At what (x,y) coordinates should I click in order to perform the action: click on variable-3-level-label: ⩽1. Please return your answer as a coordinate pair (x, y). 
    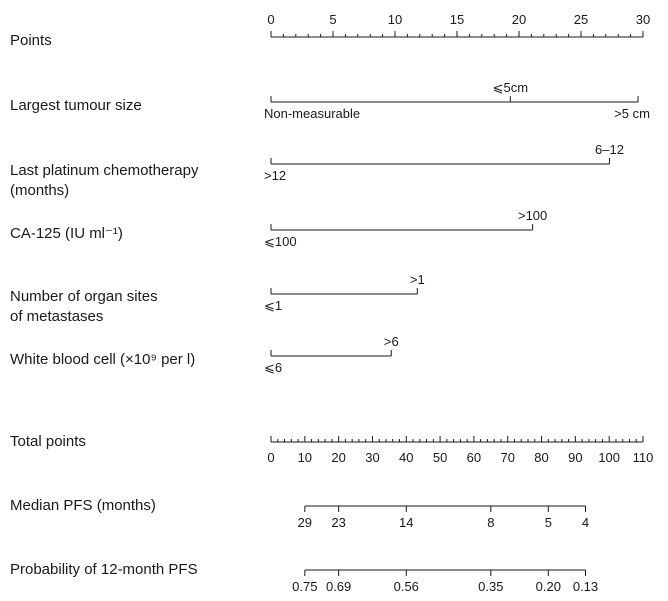
    Looking at the image, I should click on (273, 305).